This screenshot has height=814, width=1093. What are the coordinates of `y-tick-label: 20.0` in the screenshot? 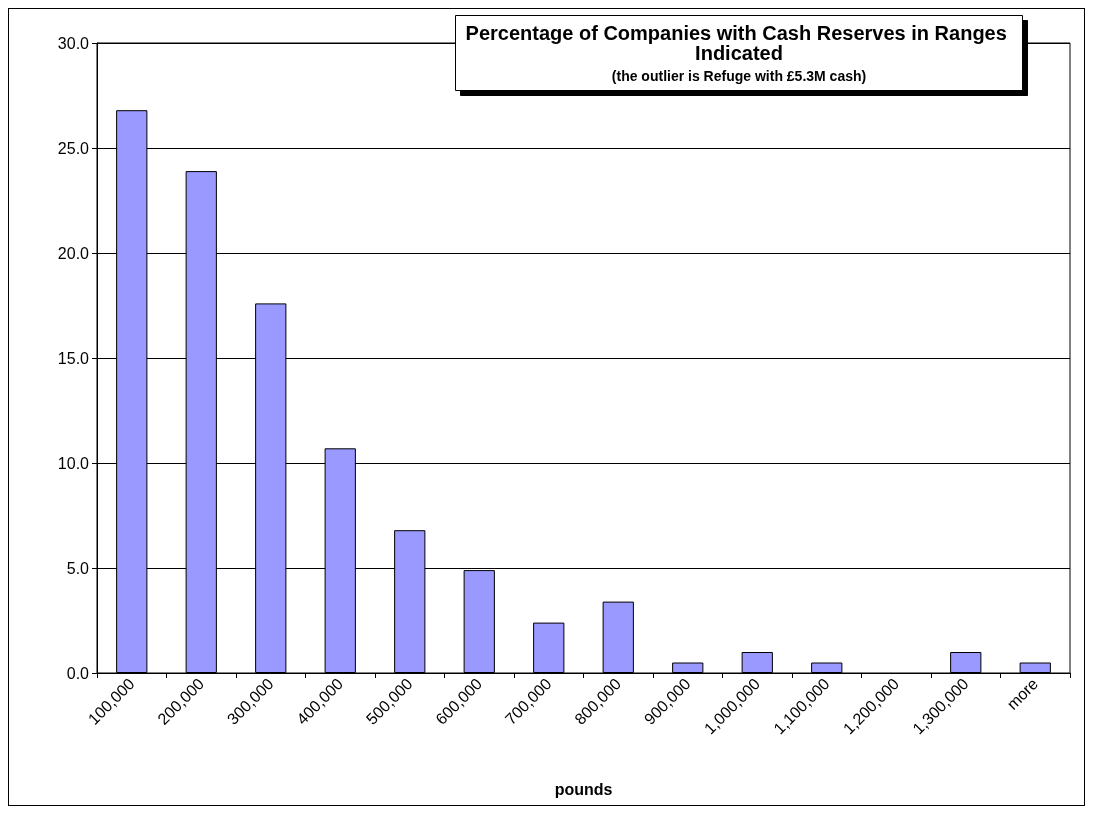 It's located at (73, 253).